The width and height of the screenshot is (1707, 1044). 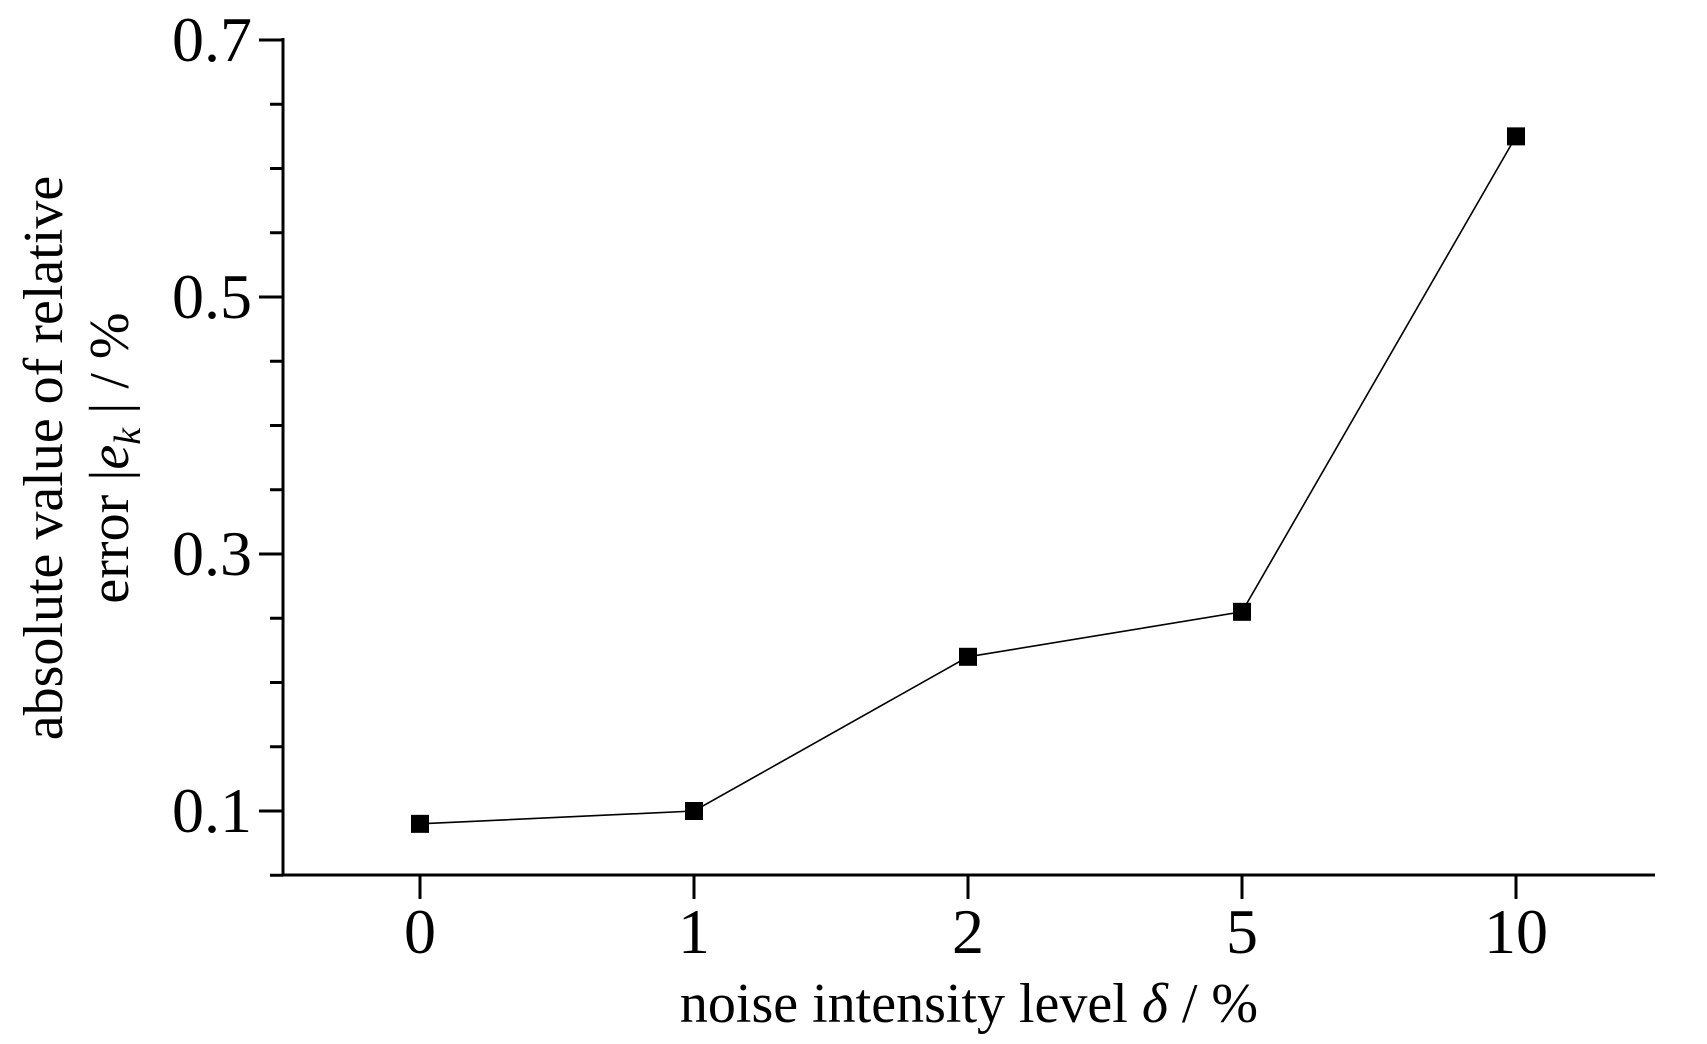 I want to click on x-axis-title: noise intensity level δ / %, so click(x=969, y=1004).